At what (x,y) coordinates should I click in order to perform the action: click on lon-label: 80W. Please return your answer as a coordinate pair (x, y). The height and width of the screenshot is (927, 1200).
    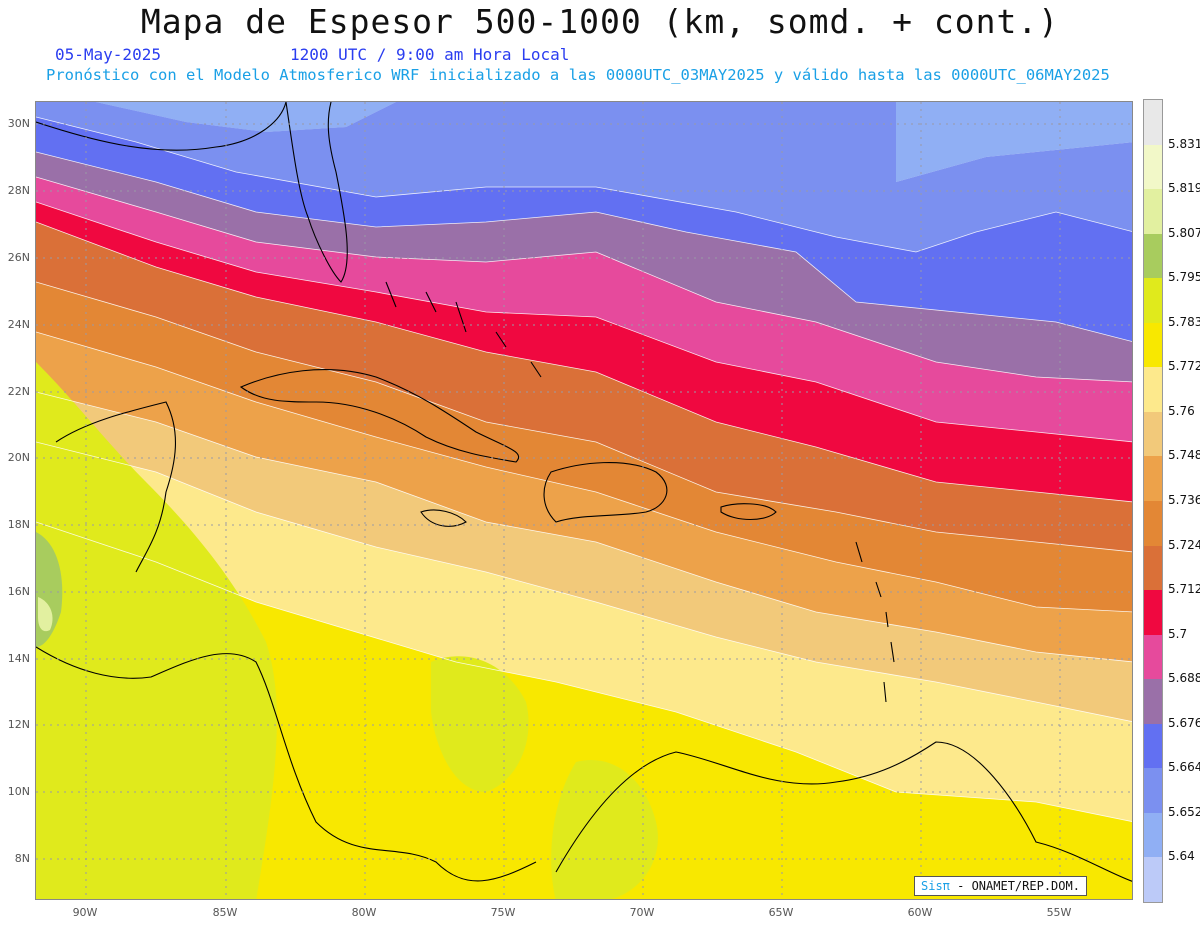
    Looking at the image, I should click on (364, 912).